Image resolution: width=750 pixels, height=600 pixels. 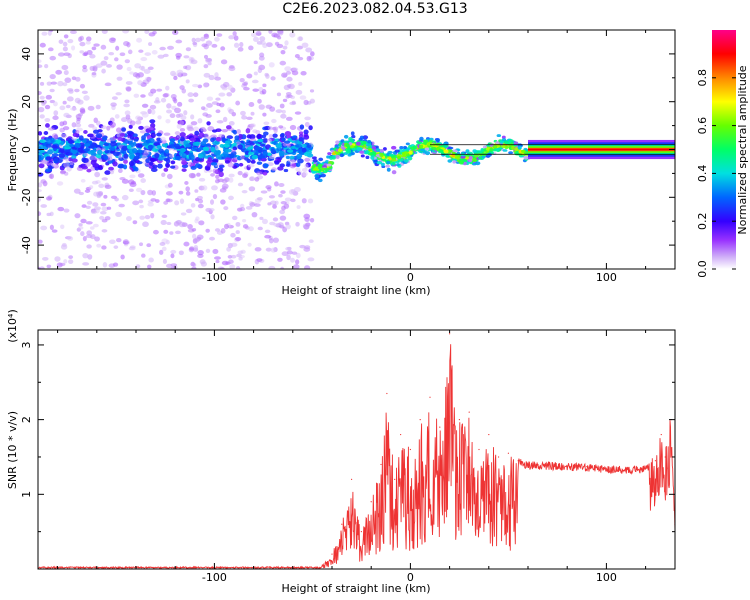 What do you see at coordinates (26, 54) in the screenshot?
I see `spectrogram-y-tick-label: 40` at bounding box center [26, 54].